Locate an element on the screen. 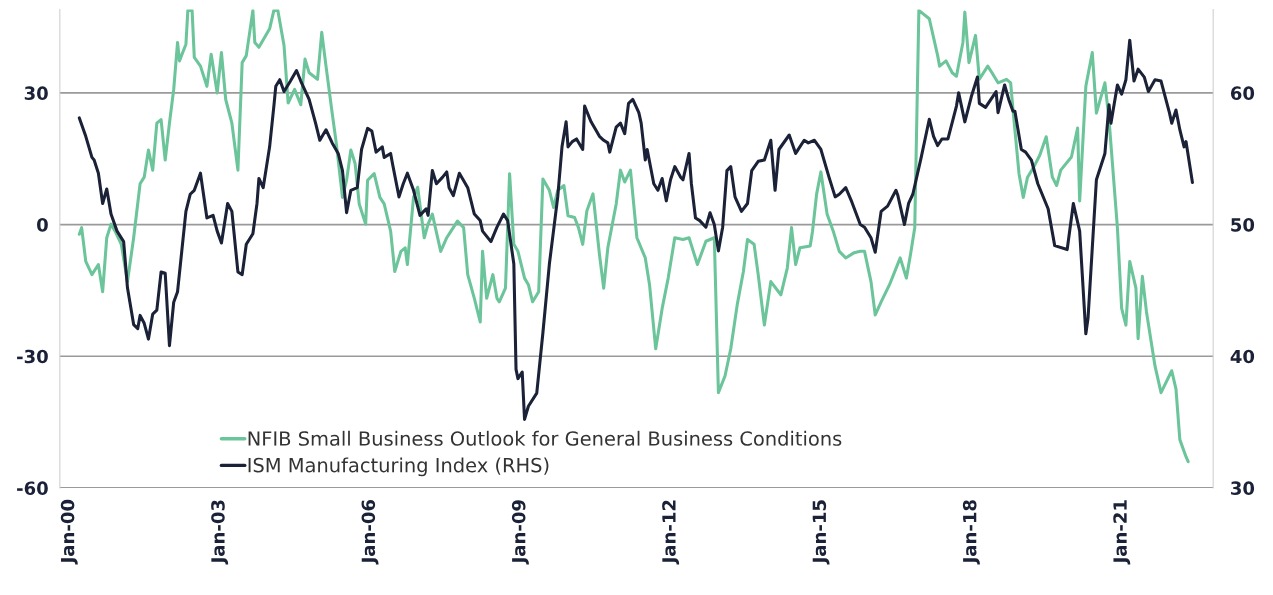  x-tick-label: Jan-21 is located at coordinates (1122, 532).